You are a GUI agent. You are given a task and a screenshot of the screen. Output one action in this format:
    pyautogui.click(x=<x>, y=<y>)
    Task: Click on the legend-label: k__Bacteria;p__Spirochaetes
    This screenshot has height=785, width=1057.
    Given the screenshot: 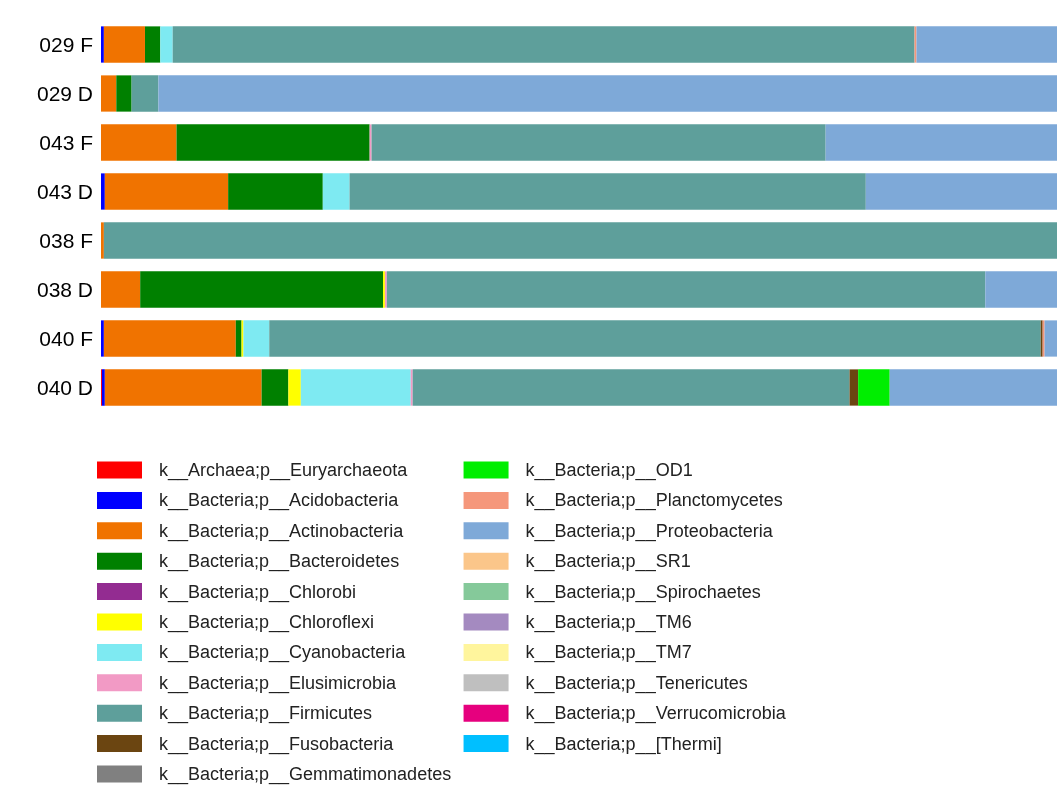 What is the action you would take?
    pyautogui.click(x=643, y=592)
    